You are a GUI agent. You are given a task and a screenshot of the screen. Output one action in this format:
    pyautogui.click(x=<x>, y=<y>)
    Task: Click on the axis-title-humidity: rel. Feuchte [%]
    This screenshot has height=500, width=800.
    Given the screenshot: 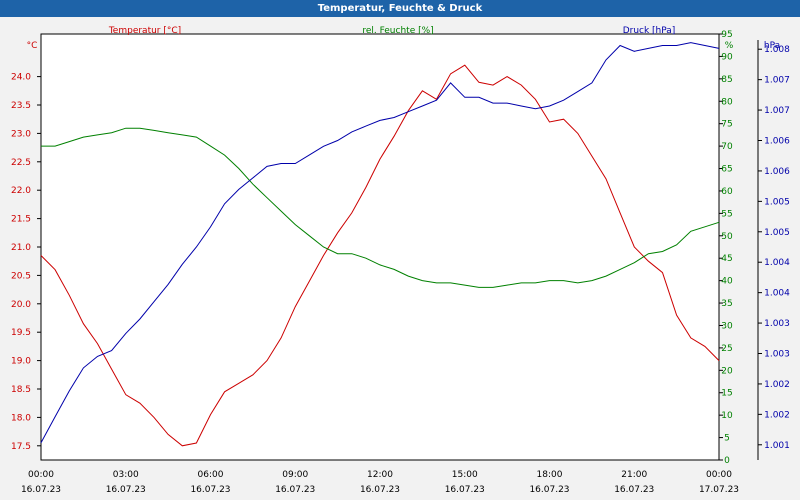 What is the action you would take?
    pyautogui.click(x=397, y=31)
    